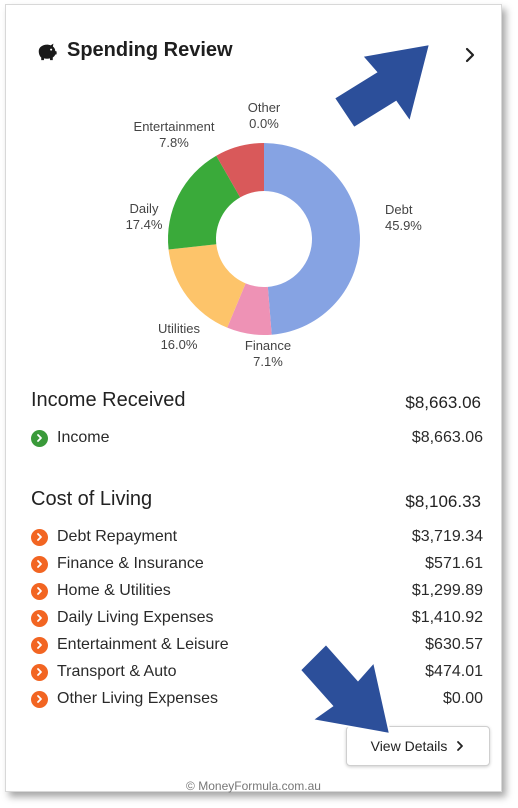 The image size is (518, 808). Describe the element at coordinates (443, 402) in the screenshot. I see `income-total: $8,663.06` at that location.